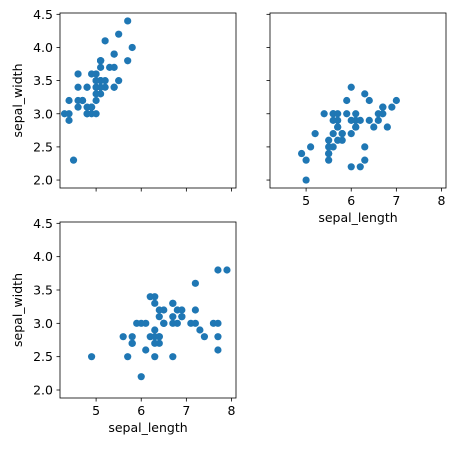  I want to click on x-axis-label: sepal_length, so click(147, 427).